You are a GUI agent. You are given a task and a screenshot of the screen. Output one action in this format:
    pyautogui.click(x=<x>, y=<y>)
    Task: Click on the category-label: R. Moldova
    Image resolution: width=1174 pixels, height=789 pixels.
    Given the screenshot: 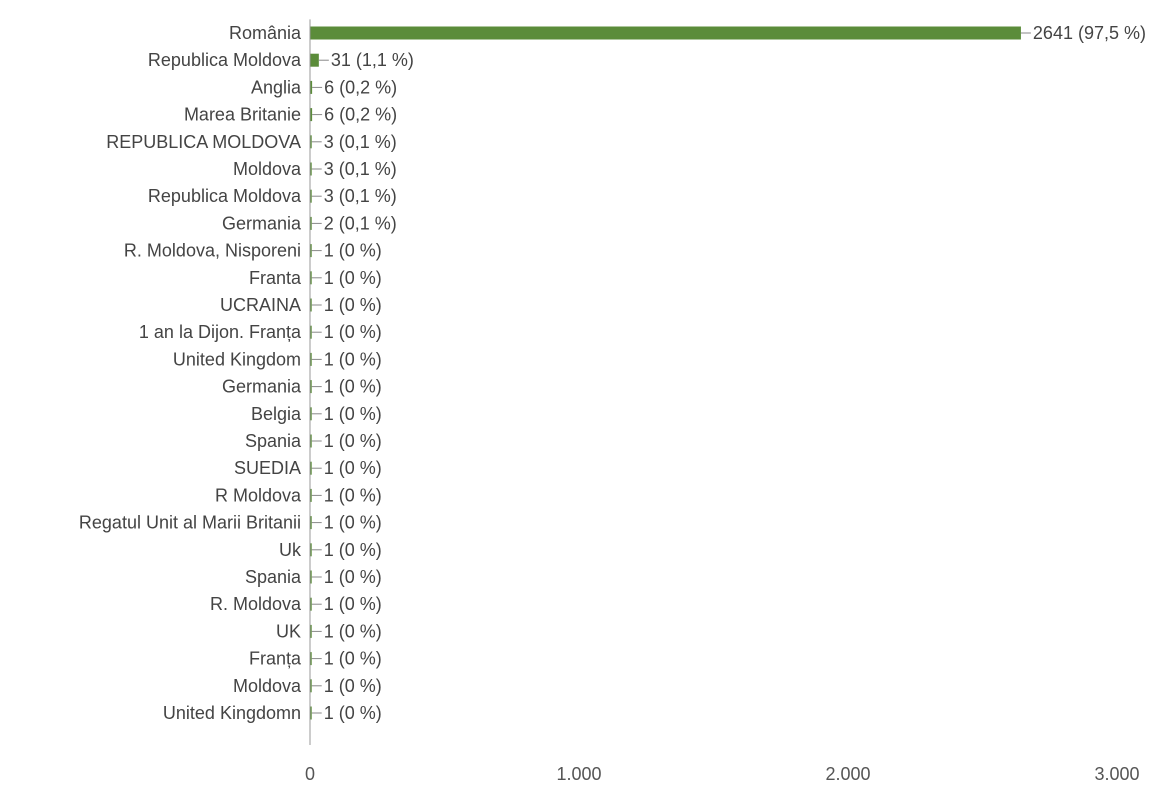 What is the action you would take?
    pyautogui.click(x=256, y=604)
    